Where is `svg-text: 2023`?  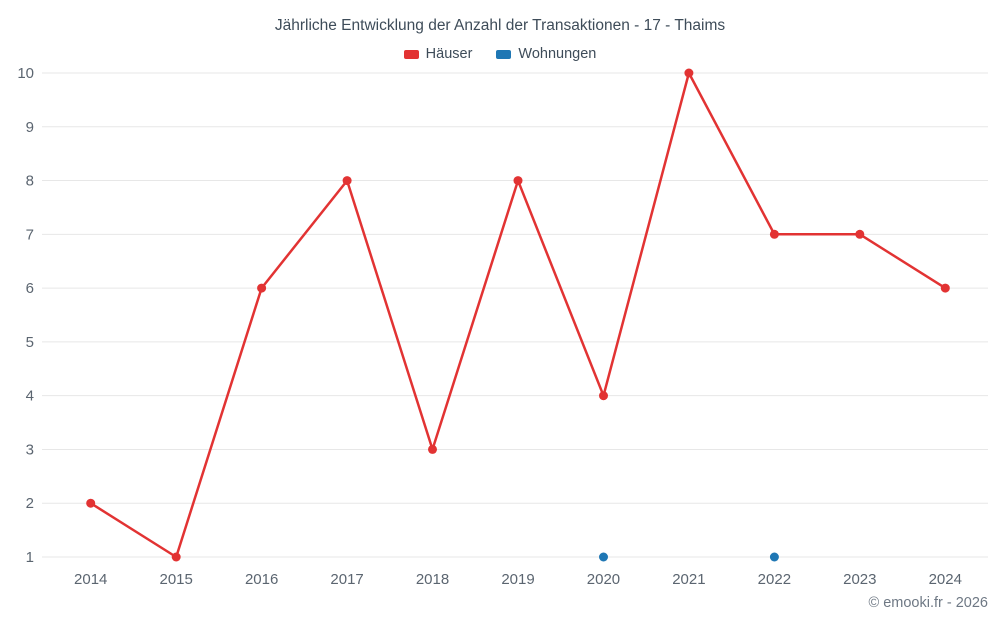 svg-text: 2023 is located at coordinates (859, 579).